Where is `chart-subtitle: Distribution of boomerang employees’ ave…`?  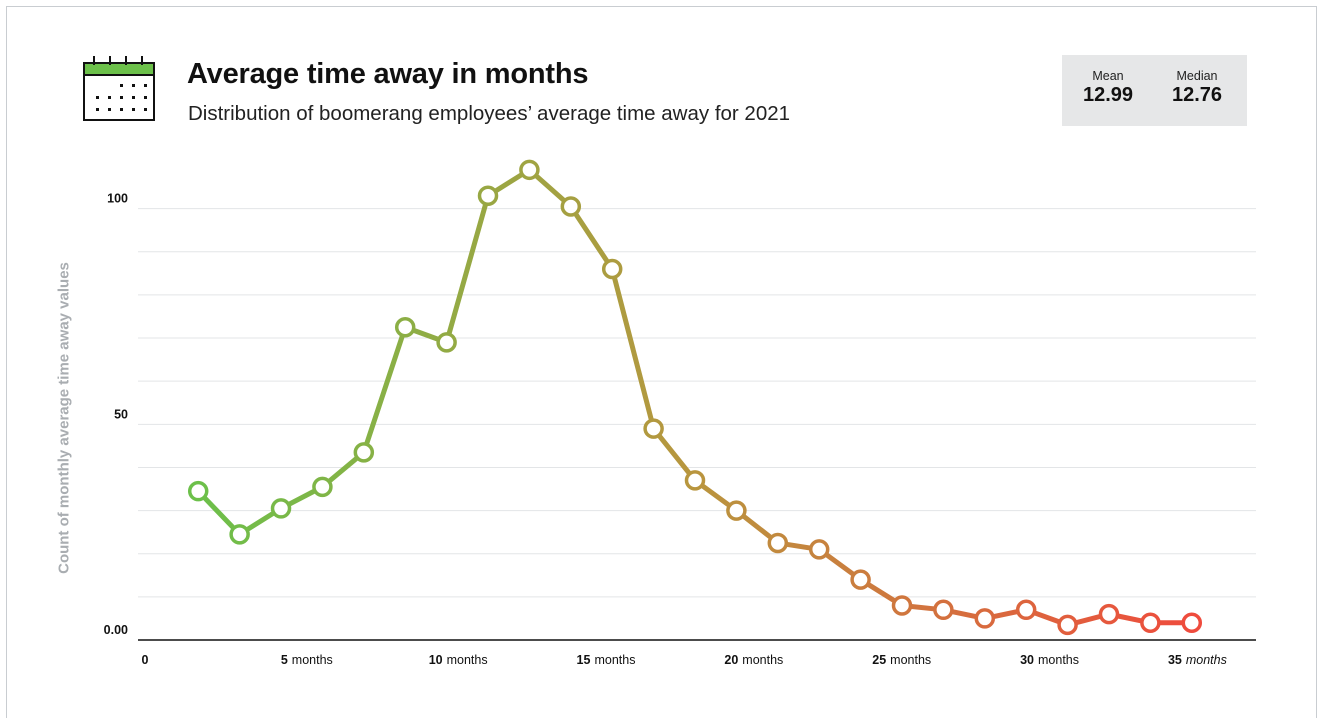 chart-subtitle: Distribution of boomerang employees’ ave… is located at coordinates (489, 113).